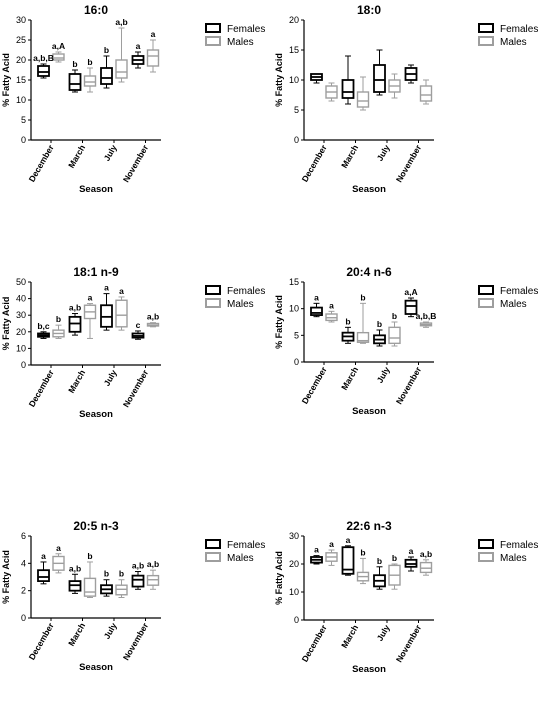 The image size is (550, 706). I want to click on box-females-july, so click(379, 338).